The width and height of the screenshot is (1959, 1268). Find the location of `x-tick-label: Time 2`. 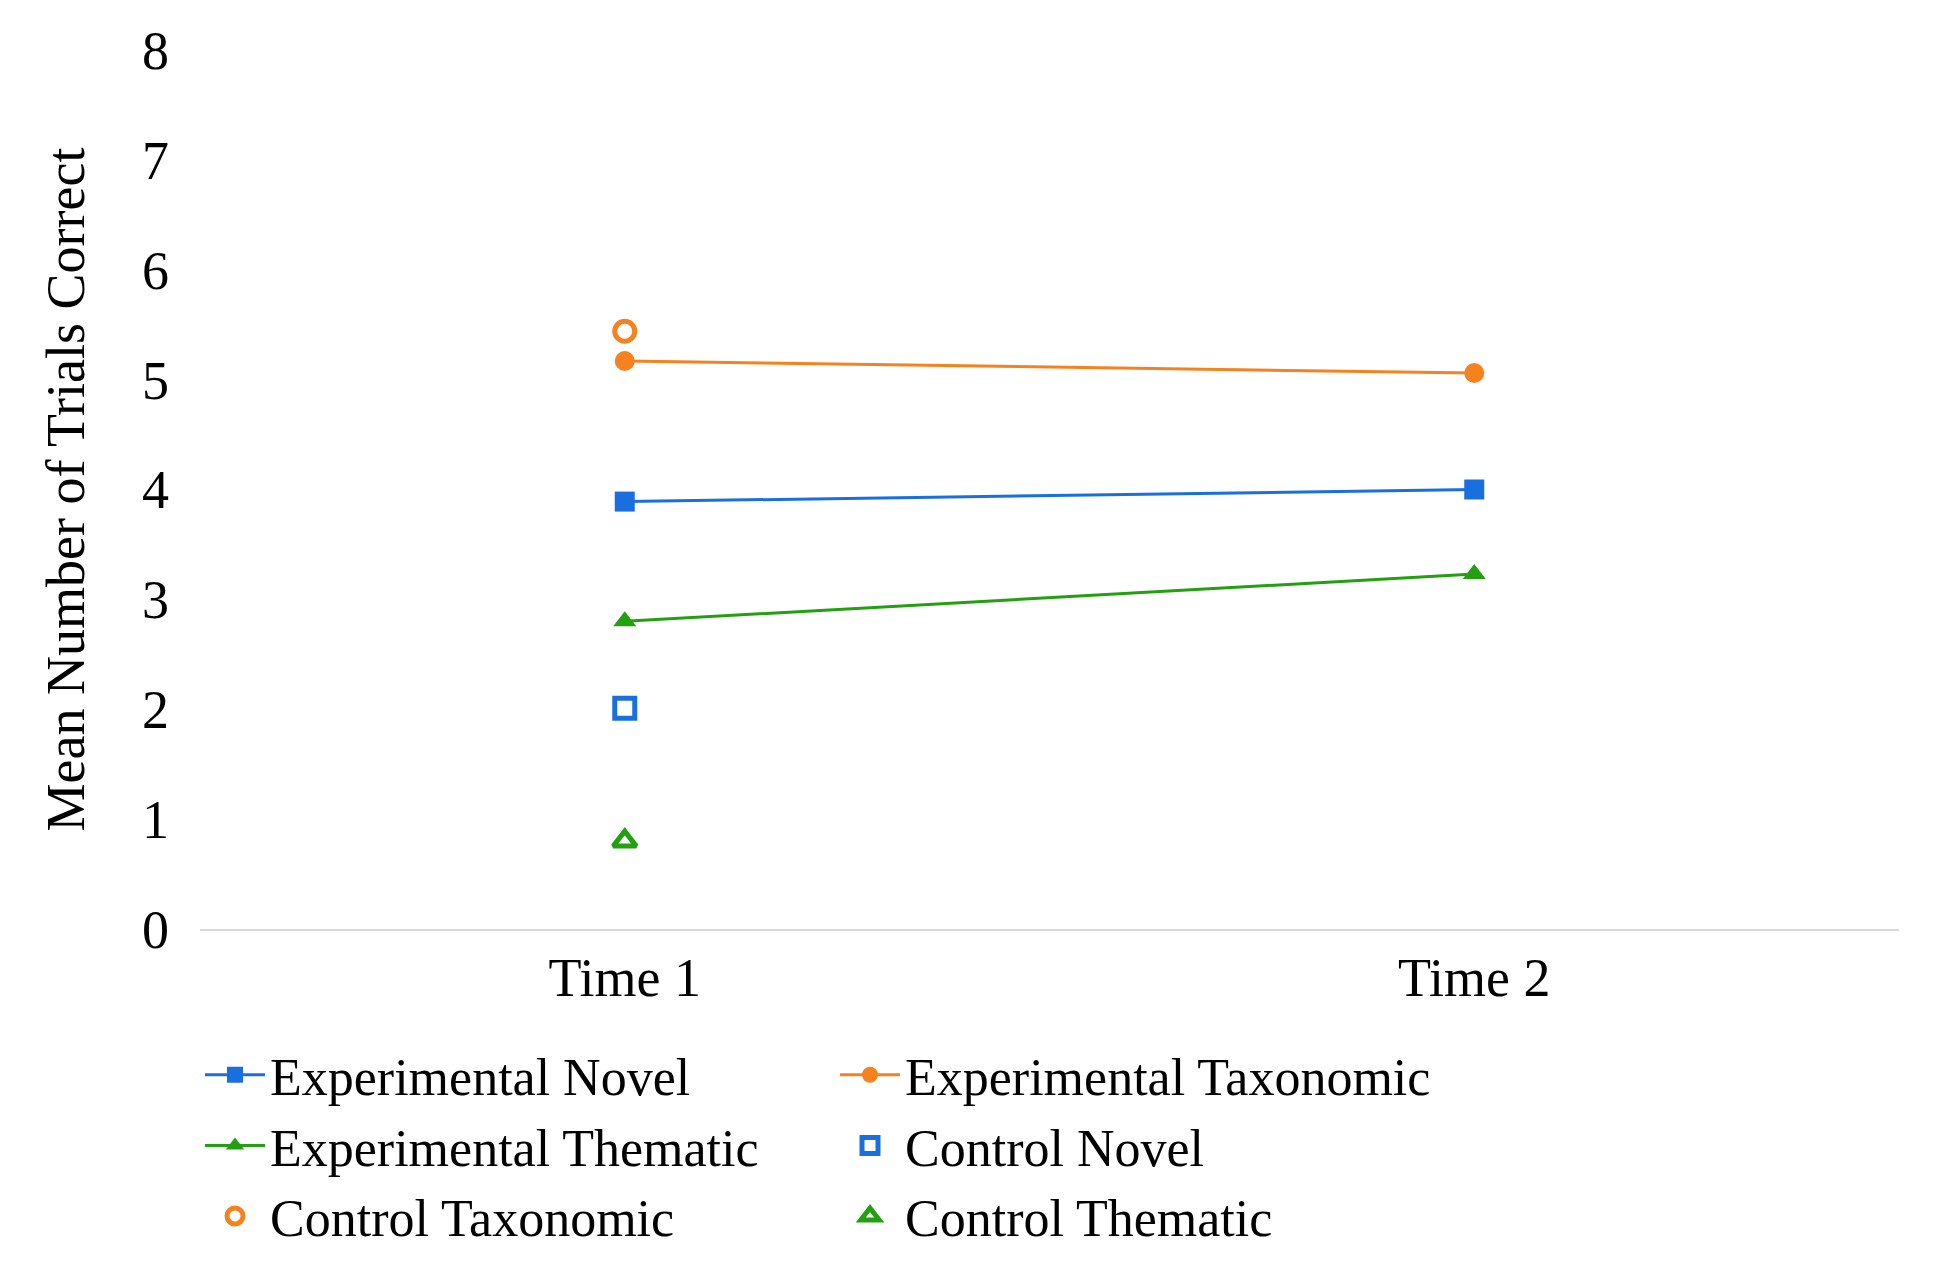

x-tick-label: Time 2 is located at coordinates (1474, 977).